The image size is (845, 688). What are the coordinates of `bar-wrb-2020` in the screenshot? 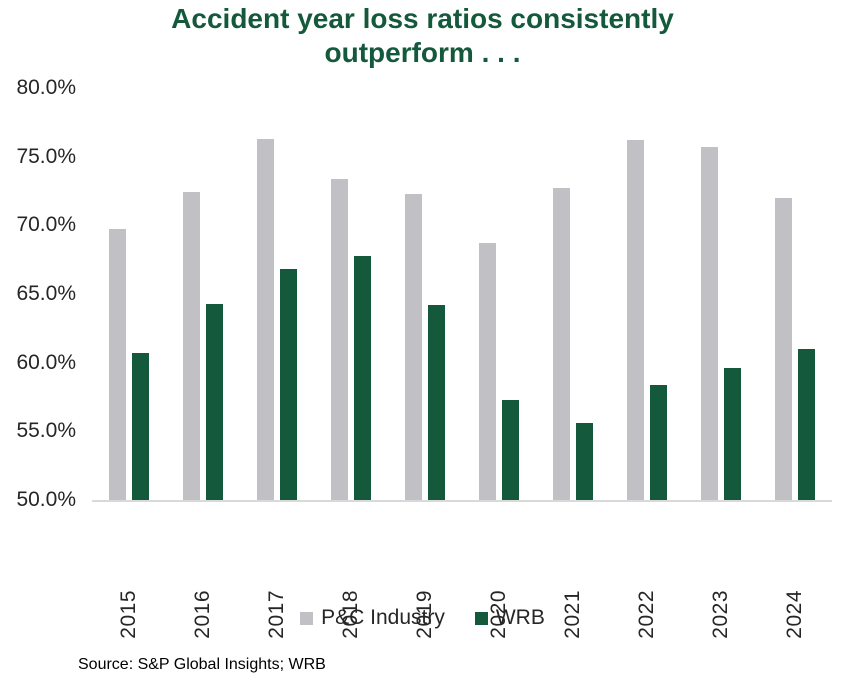 It's located at (510, 449).